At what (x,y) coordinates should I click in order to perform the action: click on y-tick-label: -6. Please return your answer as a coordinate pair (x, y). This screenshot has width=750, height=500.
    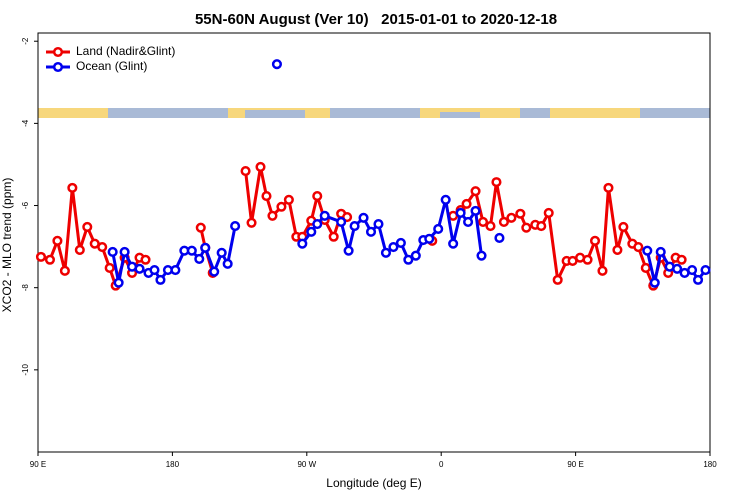
    Looking at the image, I should click on (25, 205).